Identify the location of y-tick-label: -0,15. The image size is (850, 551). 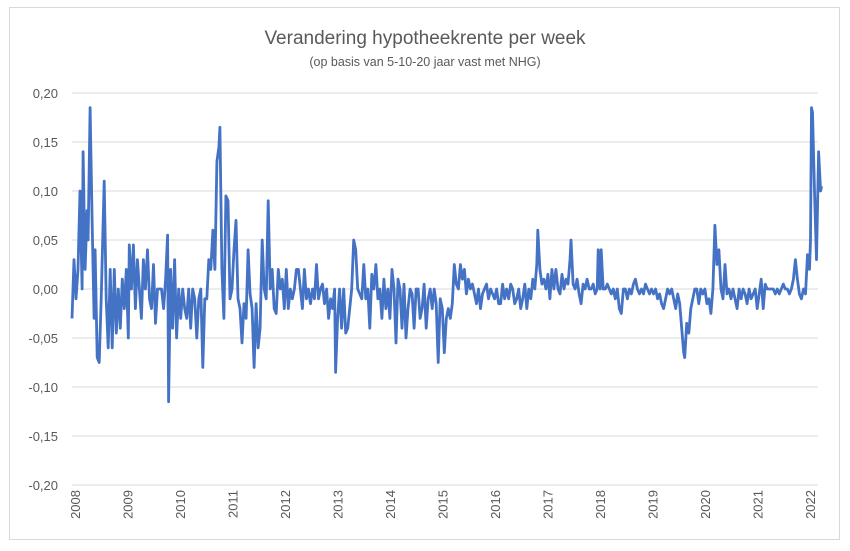
(43, 436).